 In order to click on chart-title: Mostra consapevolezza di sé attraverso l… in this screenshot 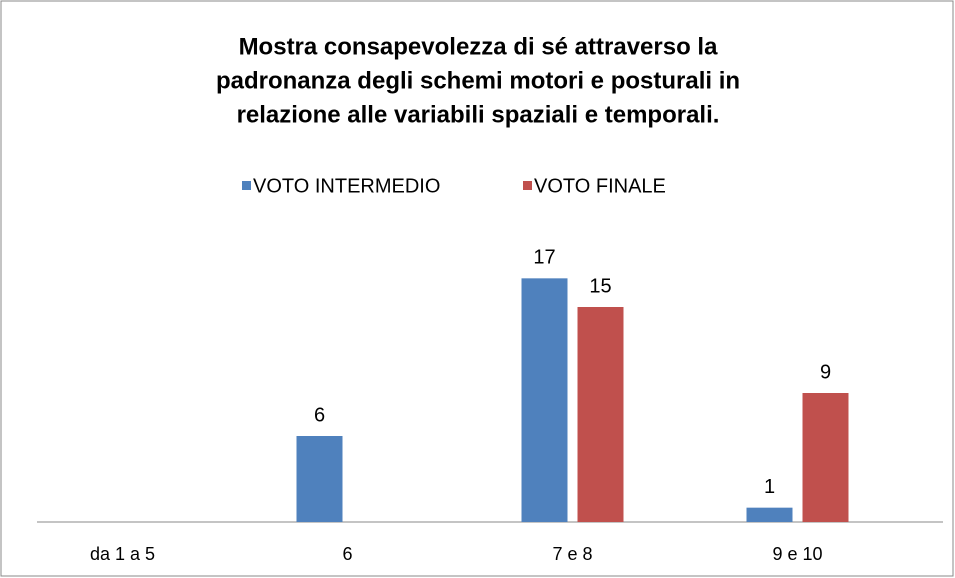, I will do `click(479, 46)`.